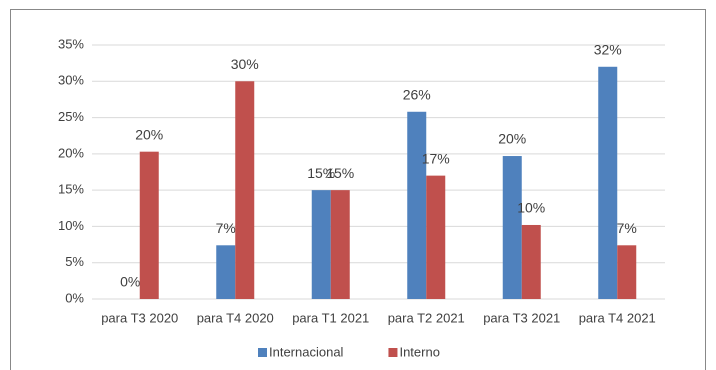  What do you see at coordinates (71, 152) in the screenshot?
I see `y-tick-label: 20%` at bounding box center [71, 152].